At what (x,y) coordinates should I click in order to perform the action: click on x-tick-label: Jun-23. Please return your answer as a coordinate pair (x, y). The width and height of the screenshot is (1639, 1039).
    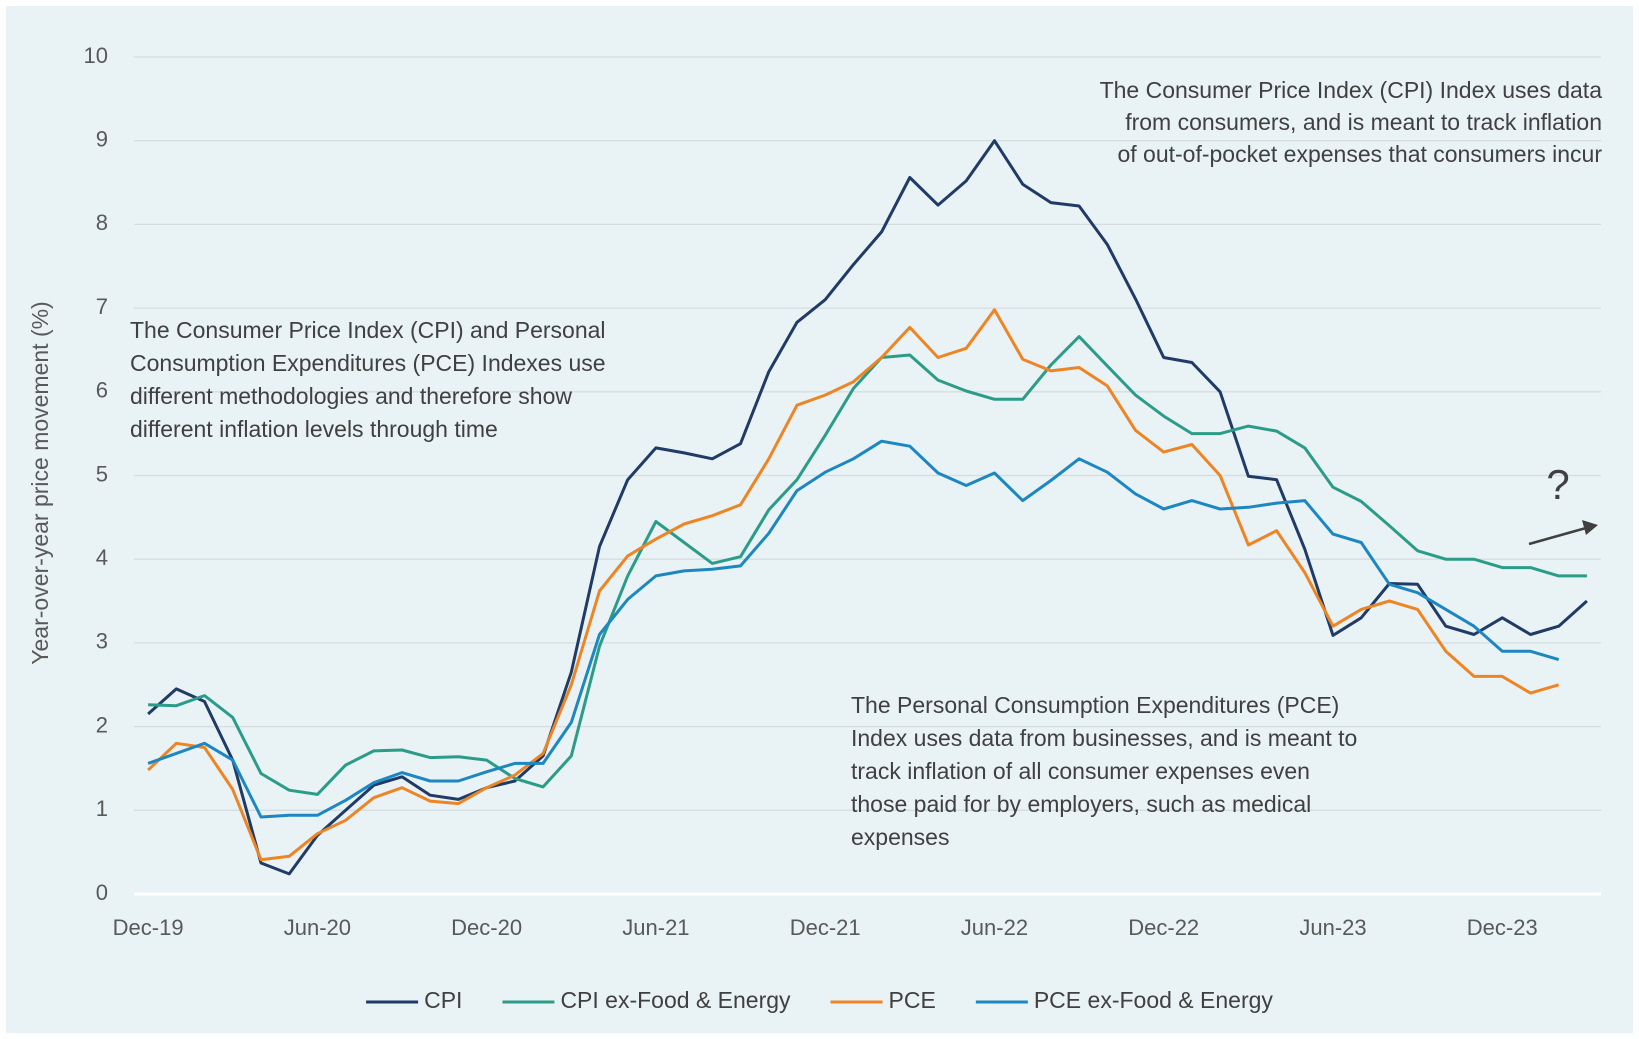
    Looking at the image, I should click on (1332, 927).